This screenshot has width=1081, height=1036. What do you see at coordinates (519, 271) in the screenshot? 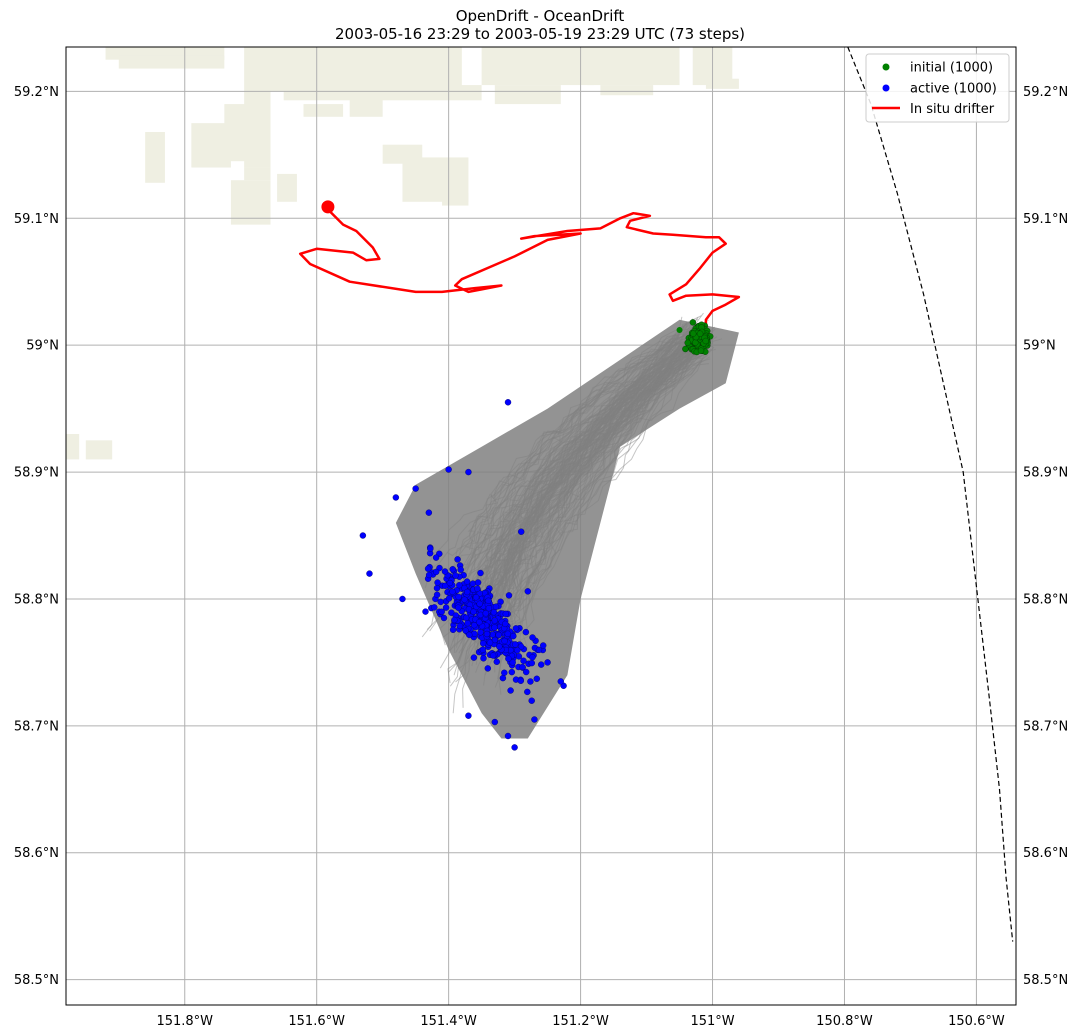
I see `drifter-track-line` at bounding box center [519, 271].